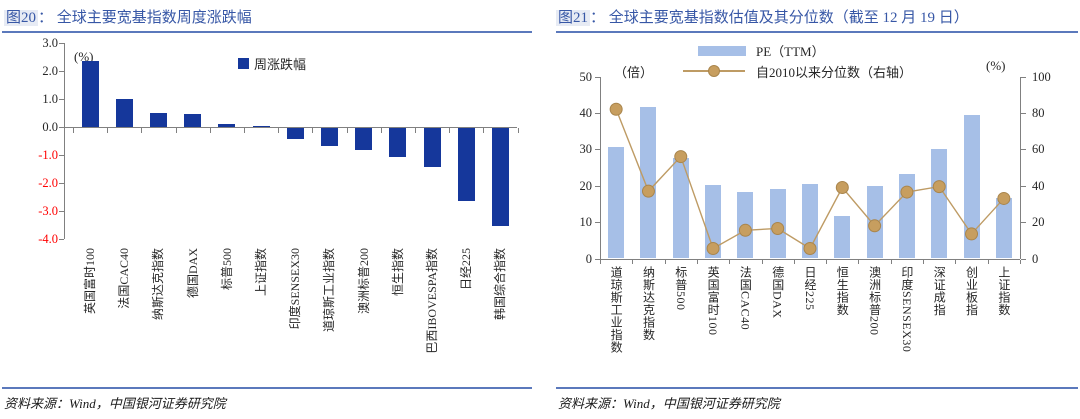  I want to click on x-tick-label: 标普500, so click(680, 288).